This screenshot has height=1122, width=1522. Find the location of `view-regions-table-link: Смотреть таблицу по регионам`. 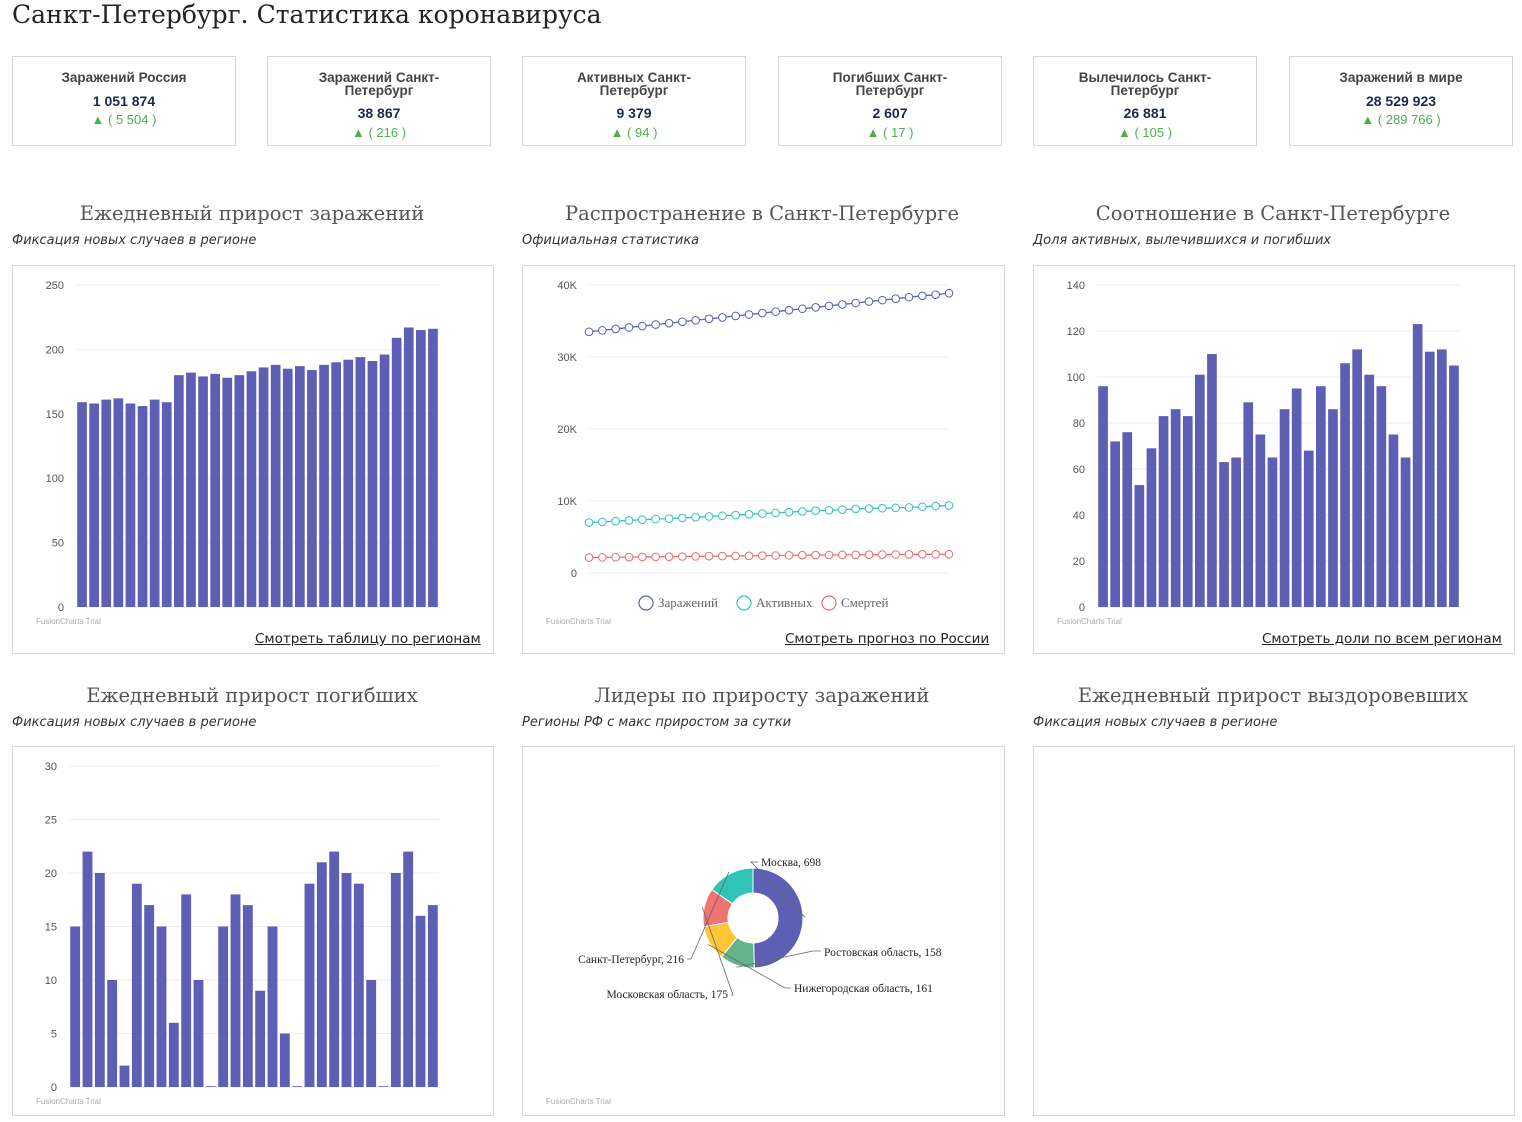

view-regions-table-link: Смотреть таблицу по регионам is located at coordinates (368, 639).